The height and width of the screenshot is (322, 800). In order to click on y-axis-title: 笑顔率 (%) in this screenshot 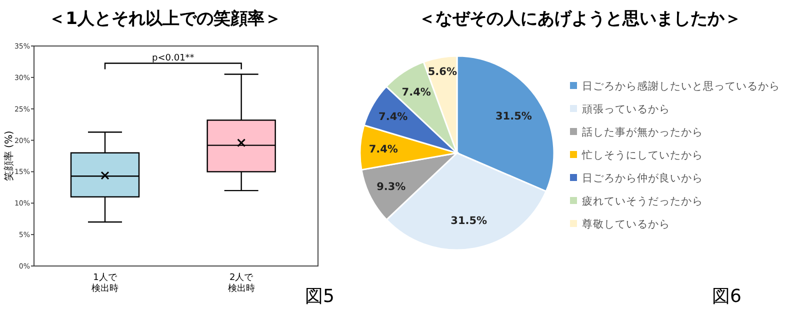, I will do `click(9, 156)`.